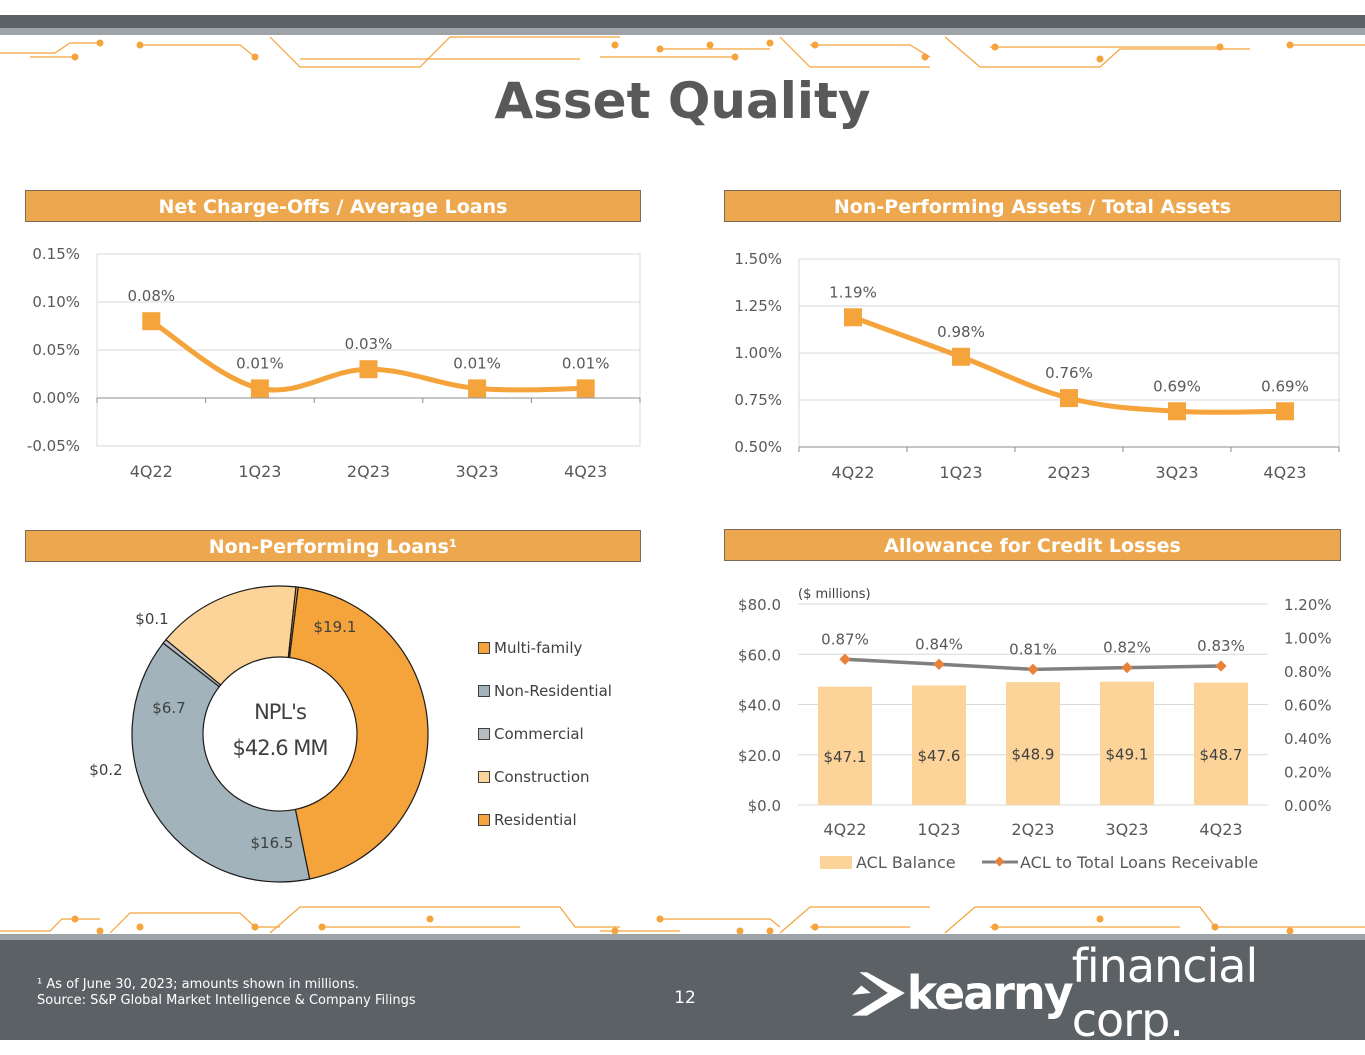 This screenshot has height=1055, width=1365. I want to click on right-axis-tick-label: 1.00%, so click(1308, 639).